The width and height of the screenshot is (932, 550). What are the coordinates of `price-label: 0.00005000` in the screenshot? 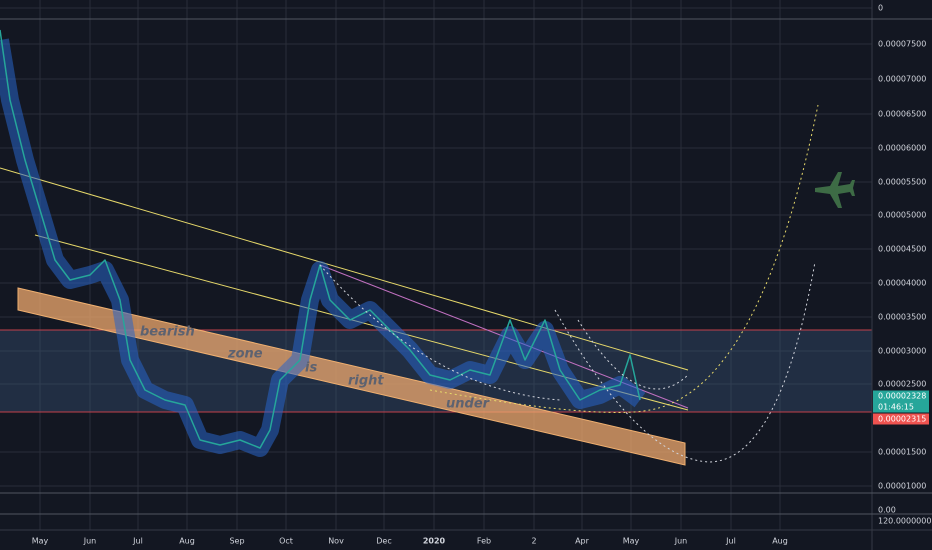 It's located at (902, 215).